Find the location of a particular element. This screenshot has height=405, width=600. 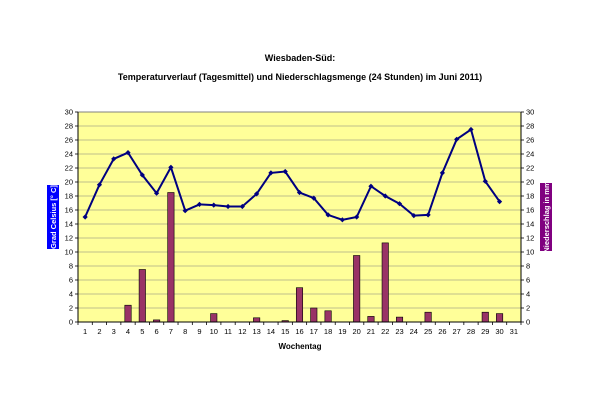

y-tick-label-left: 18 is located at coordinates (69, 196).